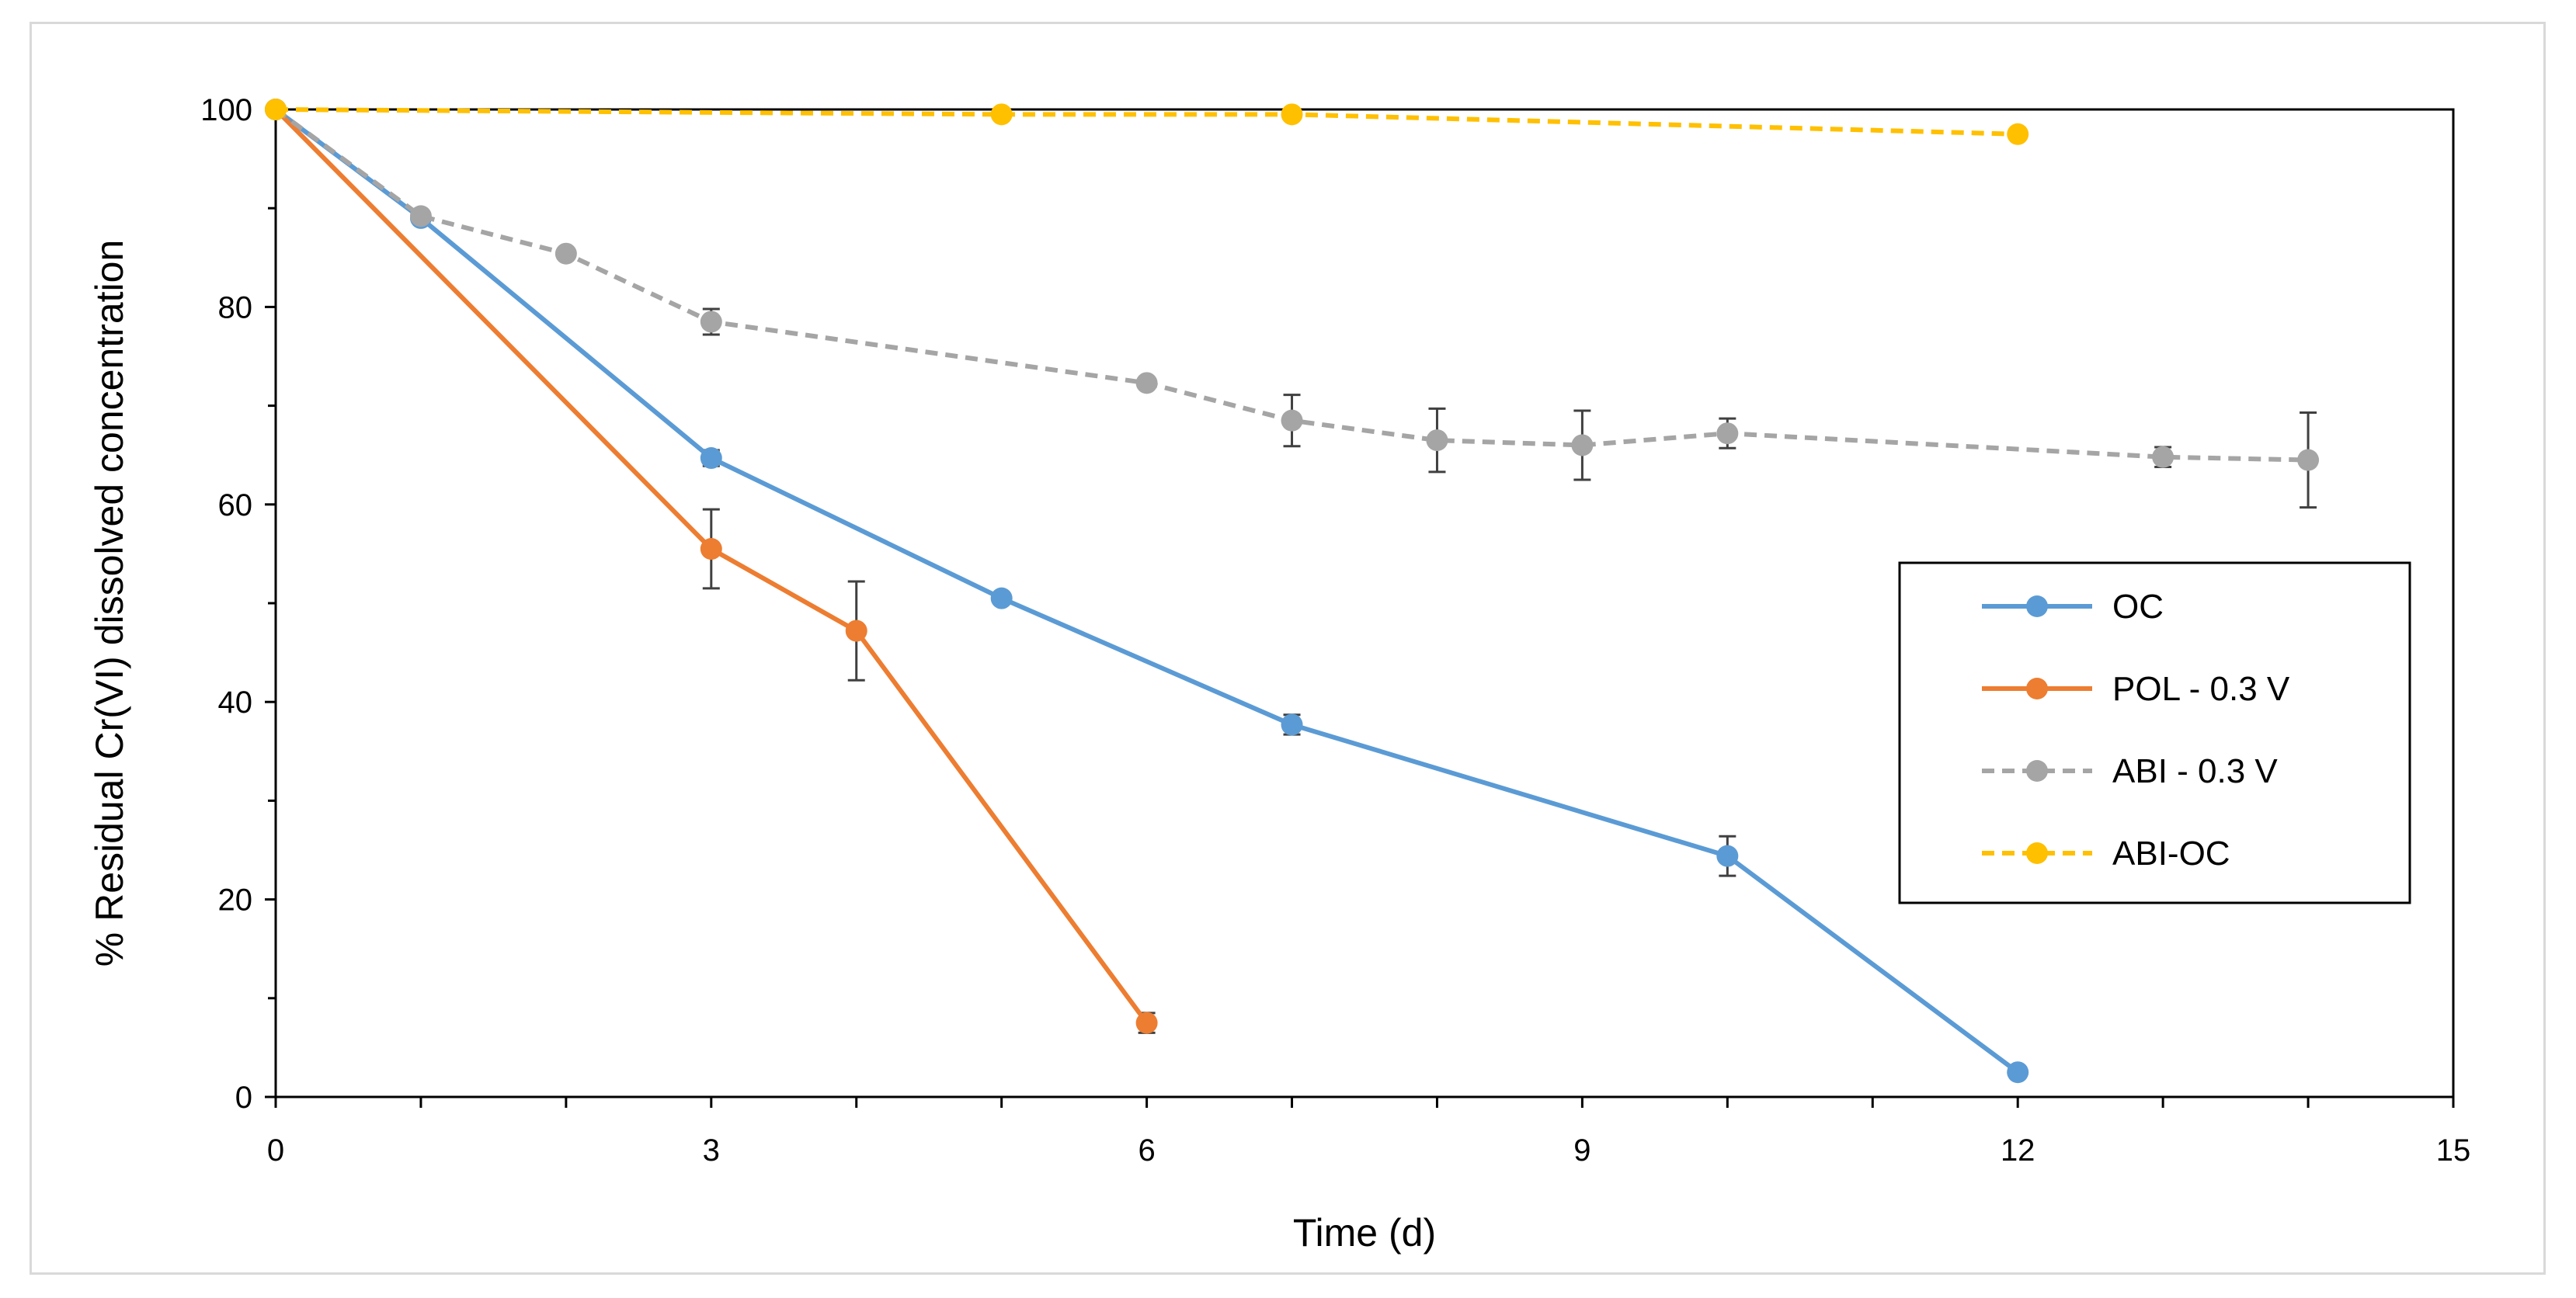  What do you see at coordinates (2138, 607) in the screenshot?
I see `legend-label: OC` at bounding box center [2138, 607].